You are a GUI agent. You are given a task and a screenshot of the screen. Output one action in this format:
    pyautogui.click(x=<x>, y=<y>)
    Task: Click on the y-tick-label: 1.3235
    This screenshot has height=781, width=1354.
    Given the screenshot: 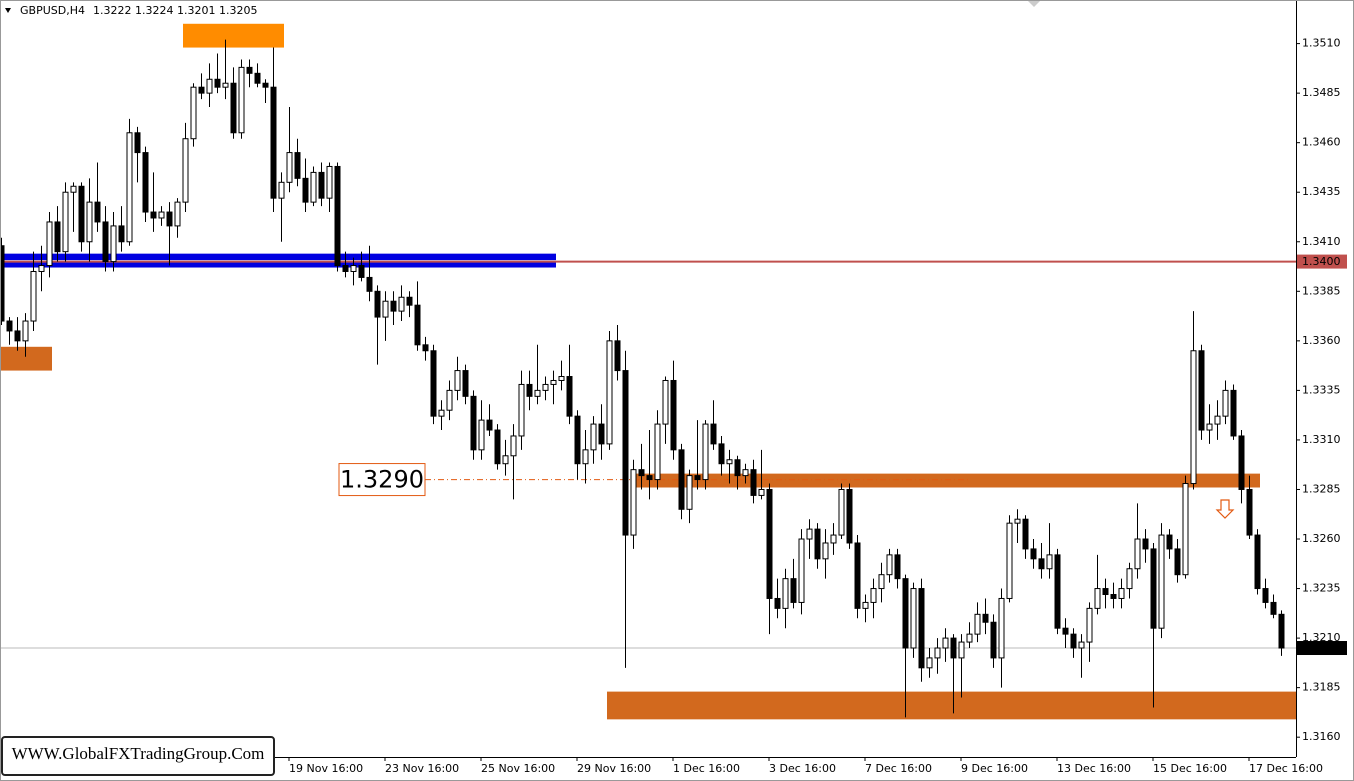 What is the action you would take?
    pyautogui.click(x=1321, y=588)
    